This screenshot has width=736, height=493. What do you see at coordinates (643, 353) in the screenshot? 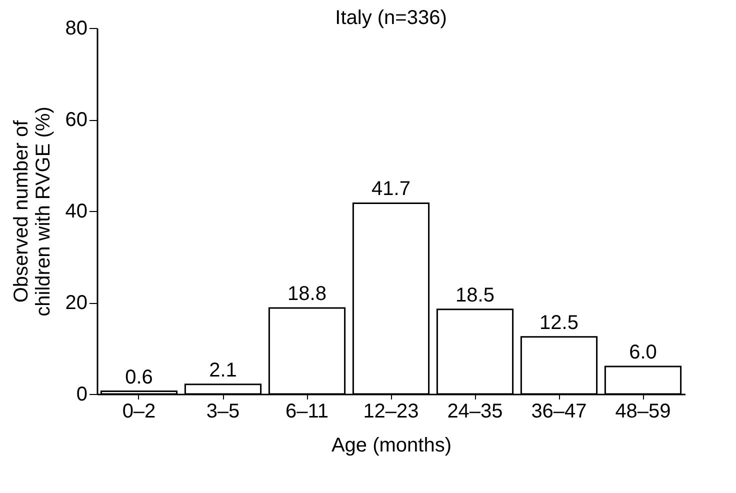
I see `data-label: 6.0` at bounding box center [643, 353].